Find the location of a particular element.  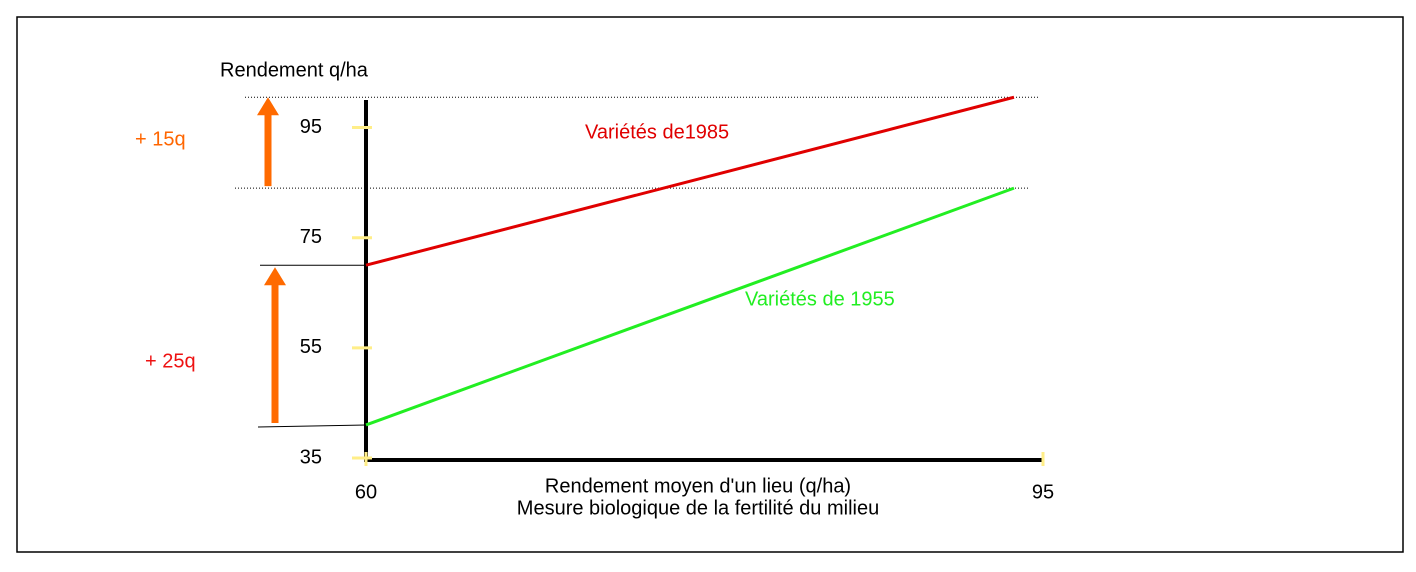

annotation: + 25q is located at coordinates (170, 361).